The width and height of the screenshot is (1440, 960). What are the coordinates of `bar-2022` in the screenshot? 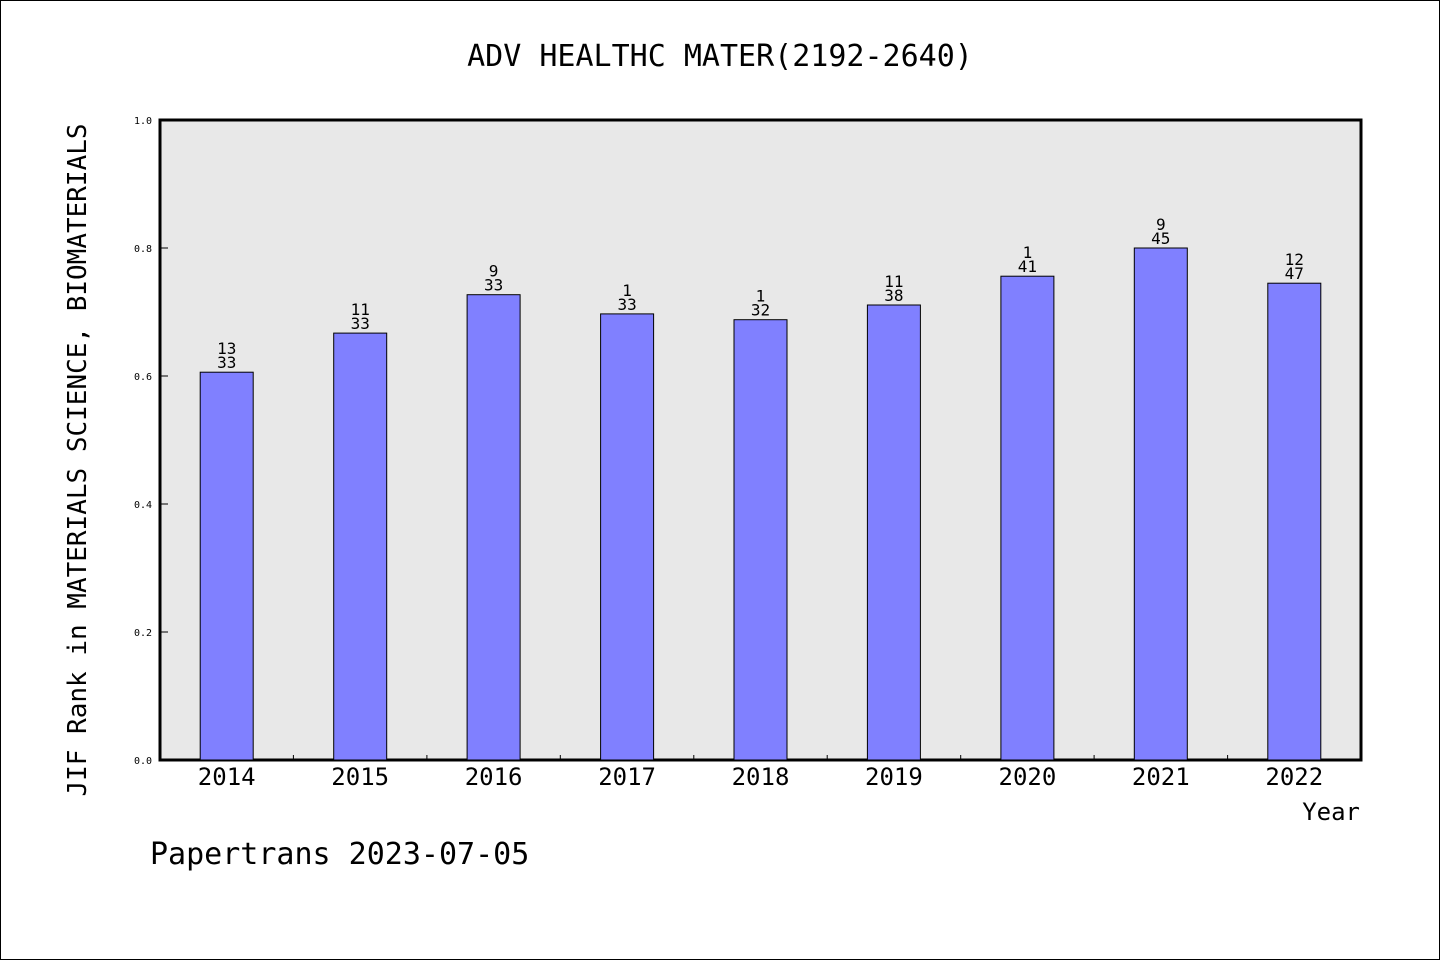 It's located at (1294, 521).